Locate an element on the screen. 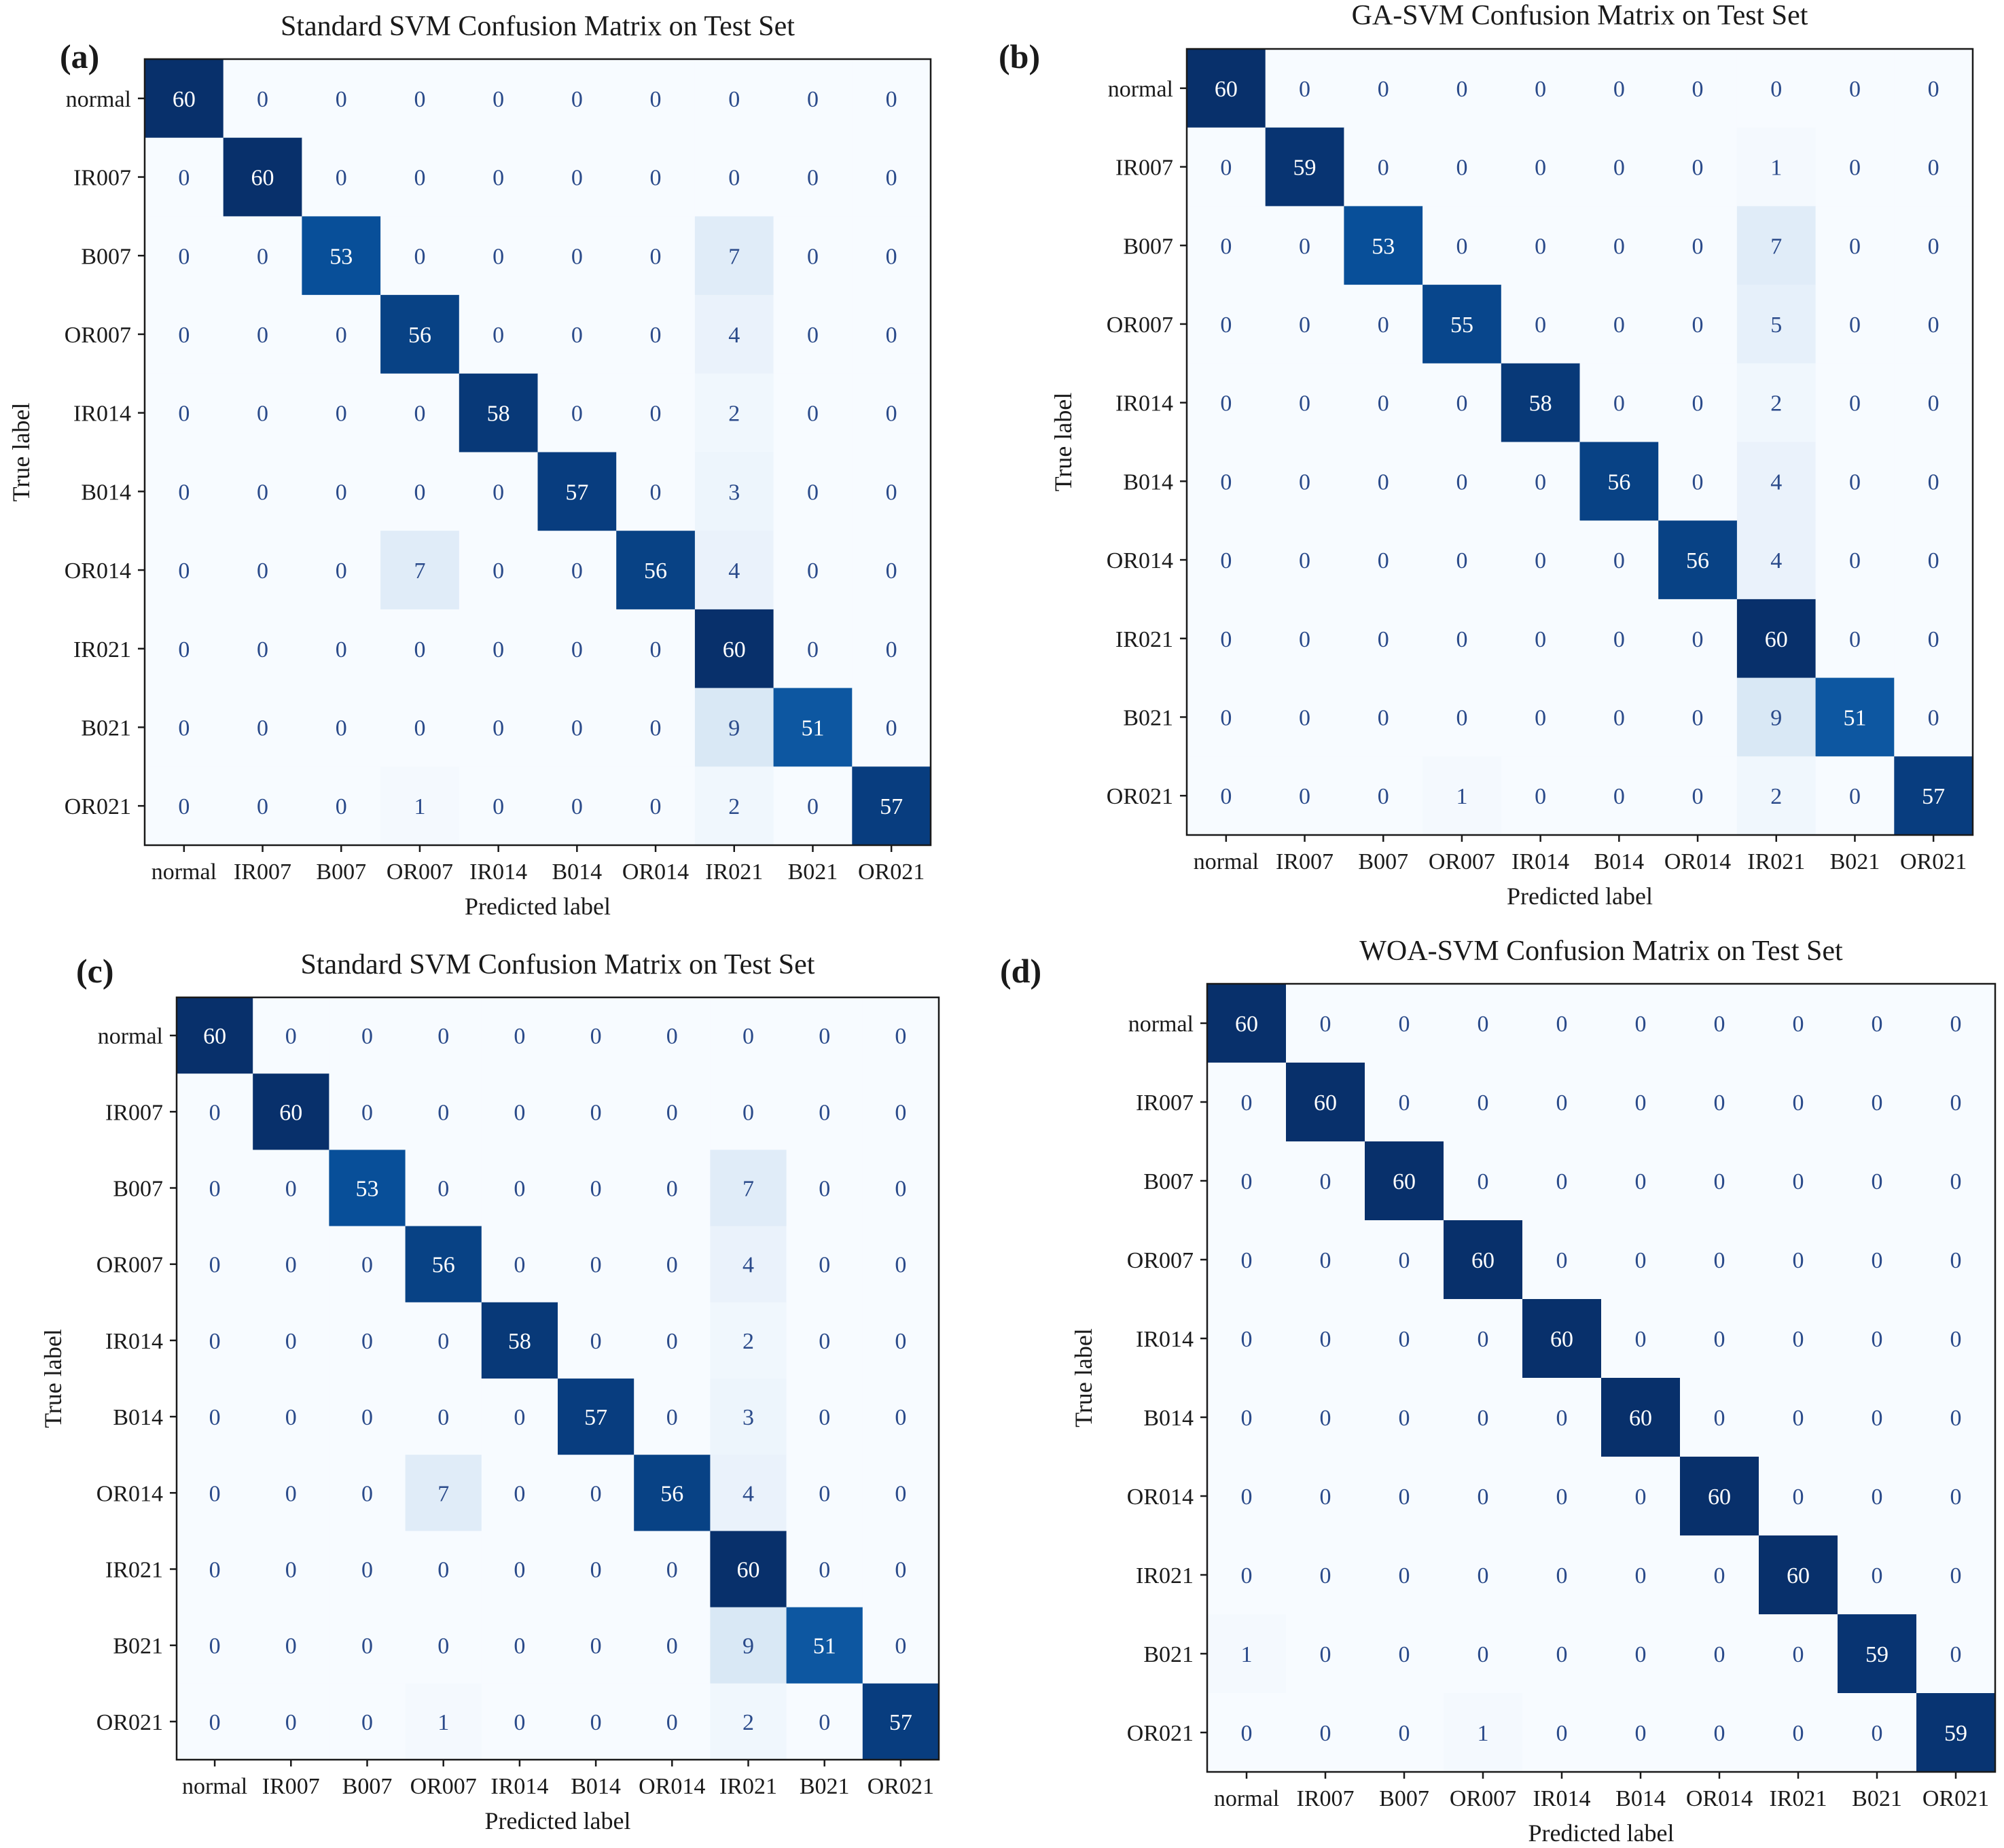 The width and height of the screenshot is (2004, 1848). x-tick-label: B021 is located at coordinates (825, 1786).